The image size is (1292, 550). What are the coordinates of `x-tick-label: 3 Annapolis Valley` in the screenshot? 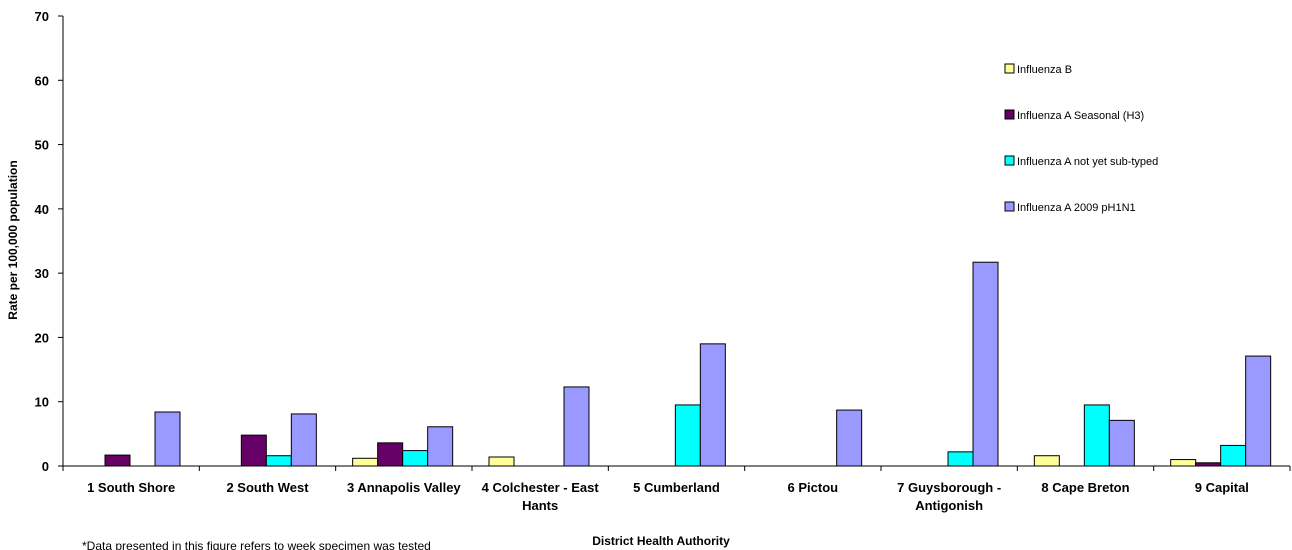 It's located at (404, 487).